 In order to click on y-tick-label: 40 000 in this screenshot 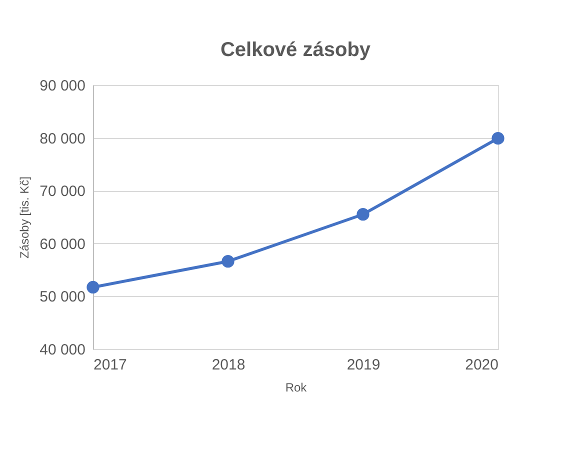, I will do `click(63, 350)`.